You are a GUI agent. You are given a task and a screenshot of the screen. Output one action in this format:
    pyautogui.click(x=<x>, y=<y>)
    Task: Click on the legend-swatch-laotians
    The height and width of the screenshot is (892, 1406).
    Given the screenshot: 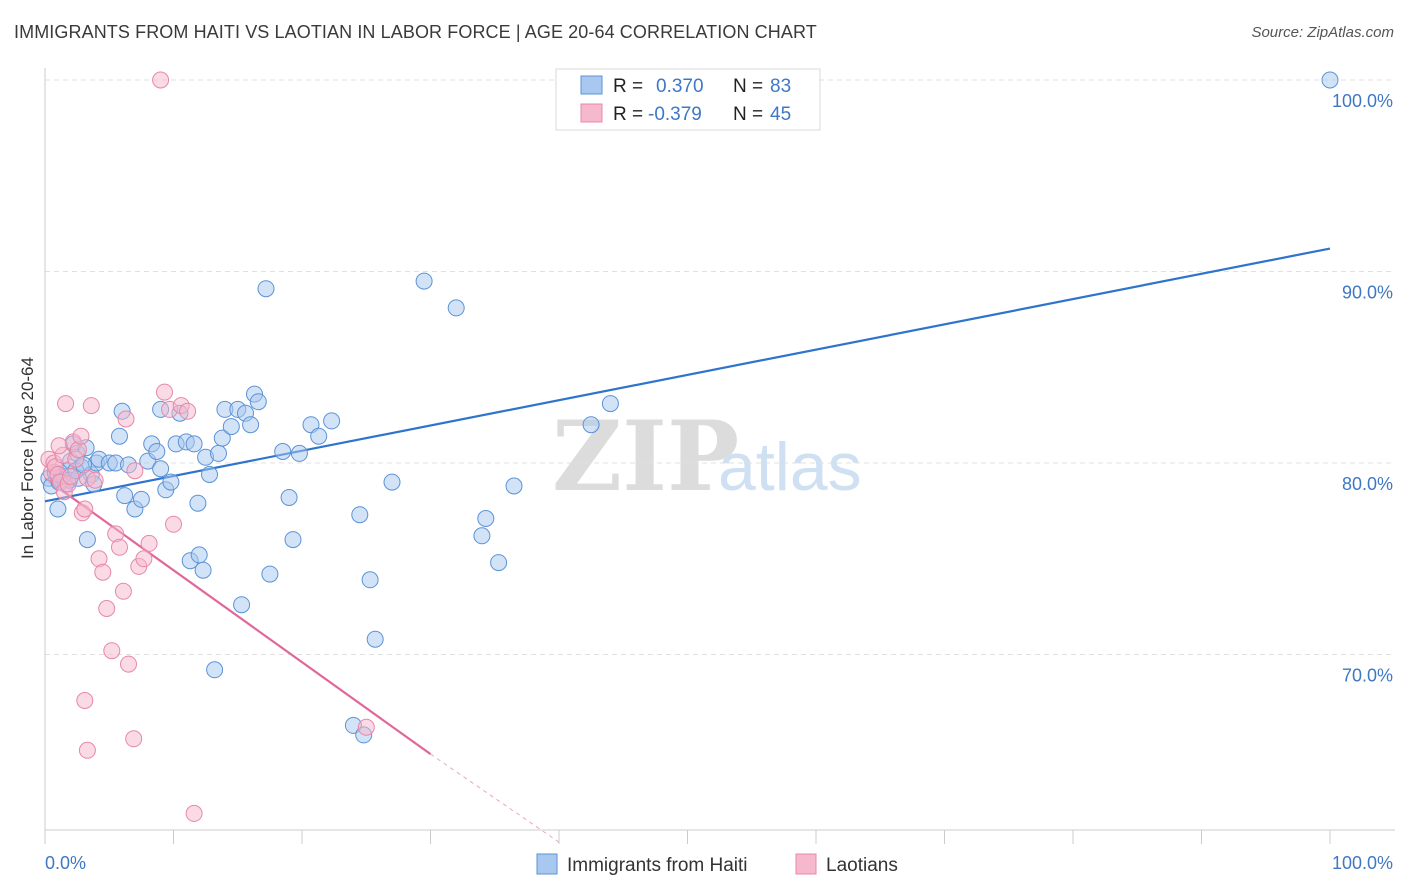 What is the action you would take?
    pyautogui.click(x=591, y=113)
    